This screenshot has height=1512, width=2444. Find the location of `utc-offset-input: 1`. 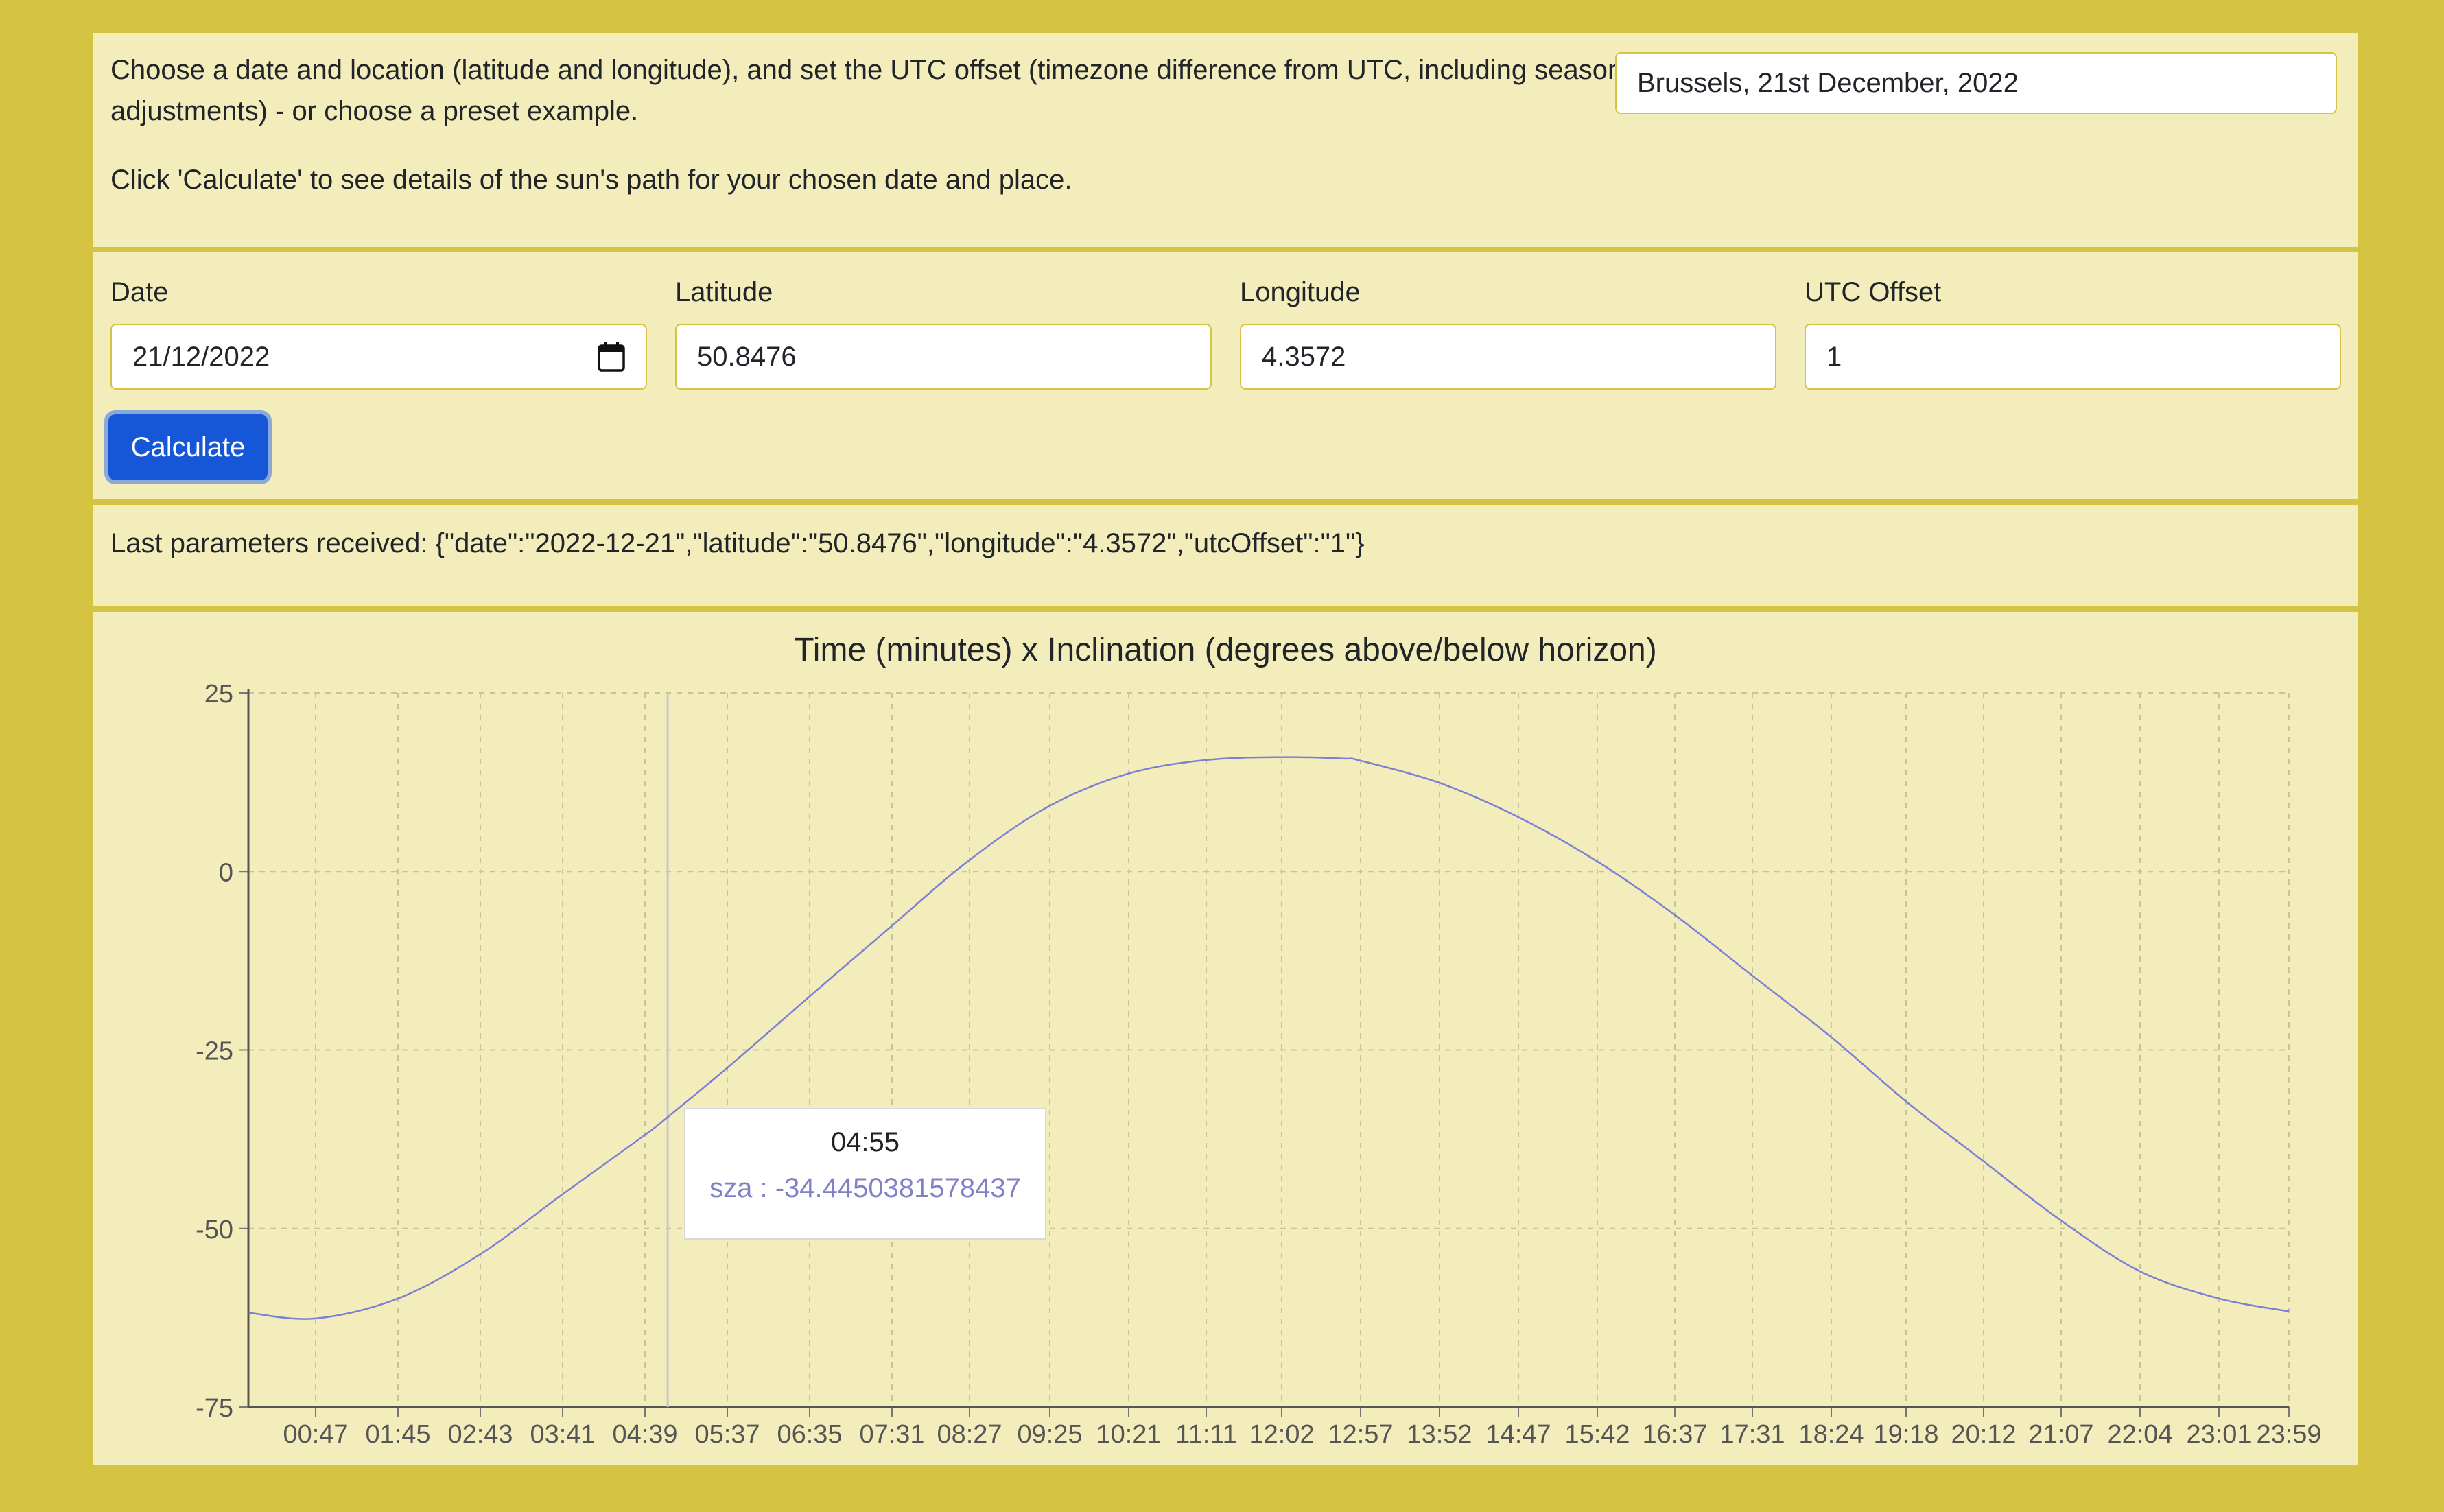

utc-offset-input: 1 is located at coordinates (2073, 357).